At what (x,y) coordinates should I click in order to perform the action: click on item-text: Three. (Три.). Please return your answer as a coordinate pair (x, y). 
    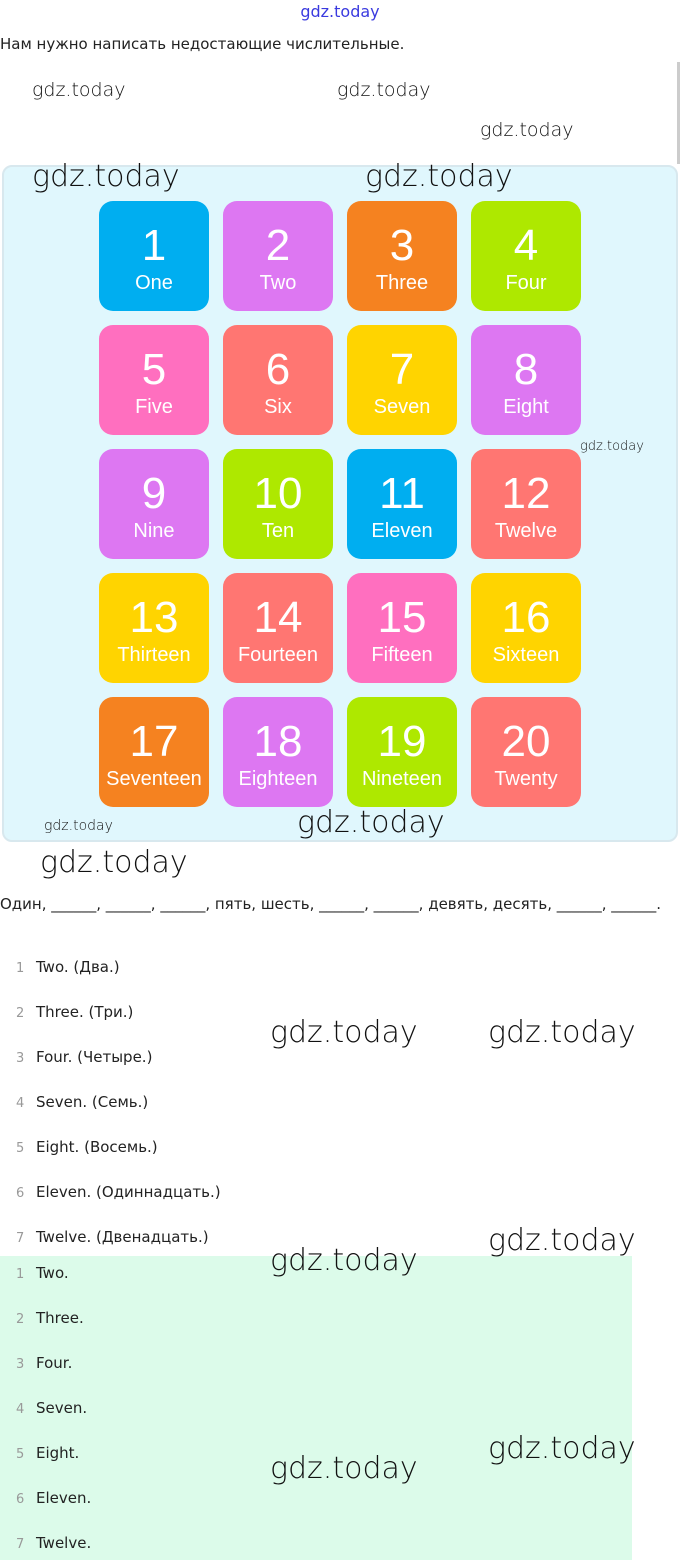
    Looking at the image, I should click on (85, 1012).